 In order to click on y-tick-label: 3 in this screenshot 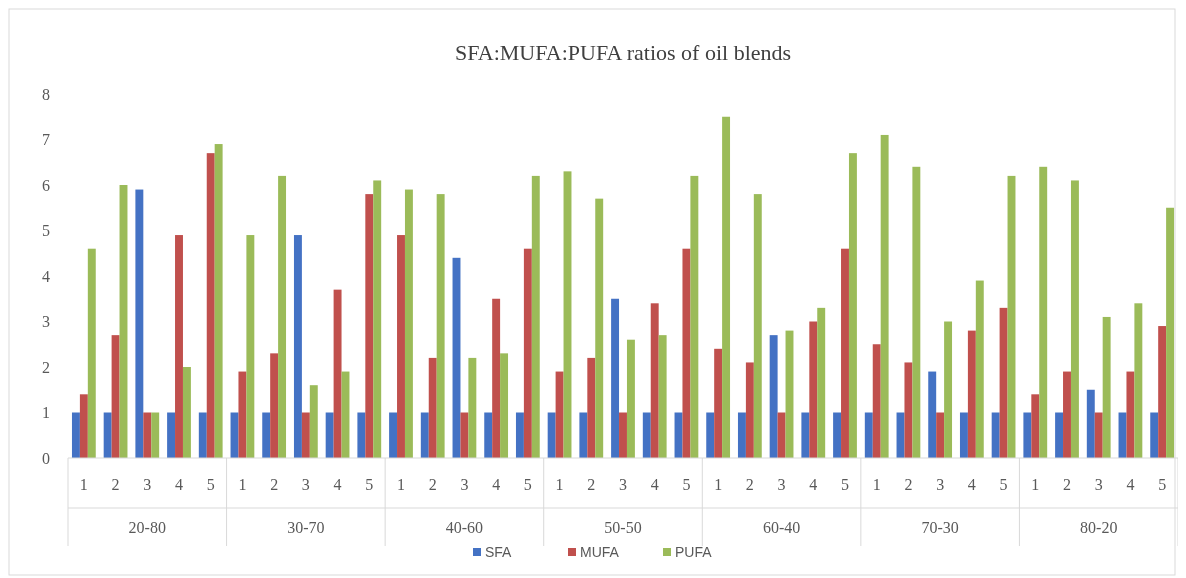, I will do `click(46, 322)`.